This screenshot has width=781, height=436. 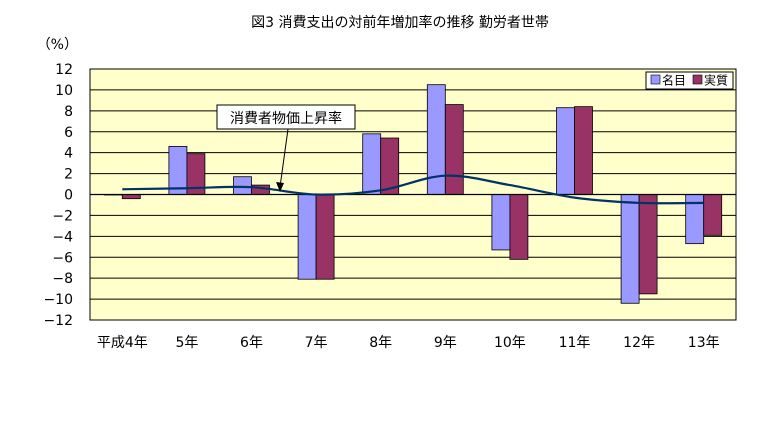 What do you see at coordinates (251, 343) in the screenshot?
I see `x-tick-label: 6年` at bounding box center [251, 343].